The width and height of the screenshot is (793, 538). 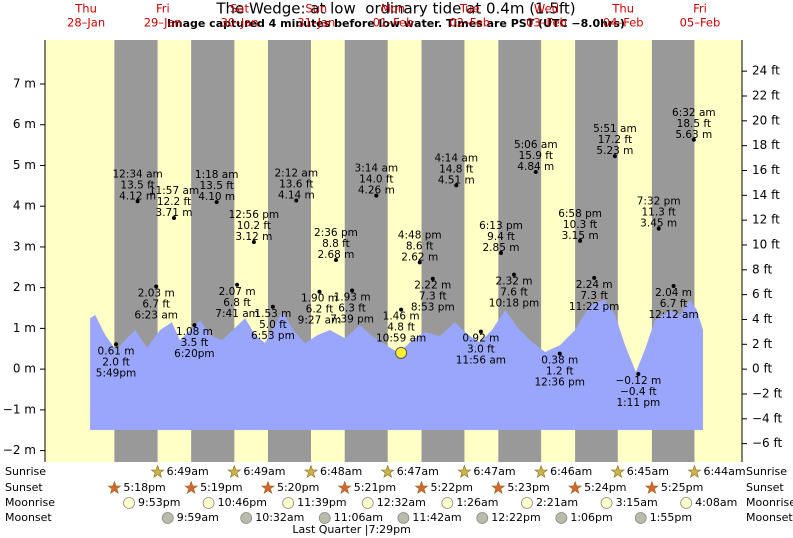 What do you see at coordinates (674, 304) in the screenshot?
I see `extreme-label: 6.7 ft` at bounding box center [674, 304].